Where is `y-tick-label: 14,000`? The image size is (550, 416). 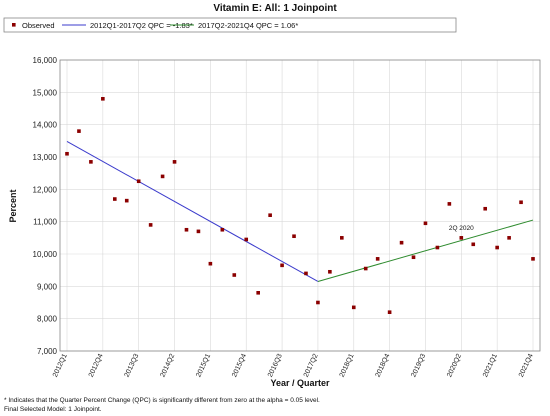 y-tick-label: 14,000 is located at coordinates (45, 125).